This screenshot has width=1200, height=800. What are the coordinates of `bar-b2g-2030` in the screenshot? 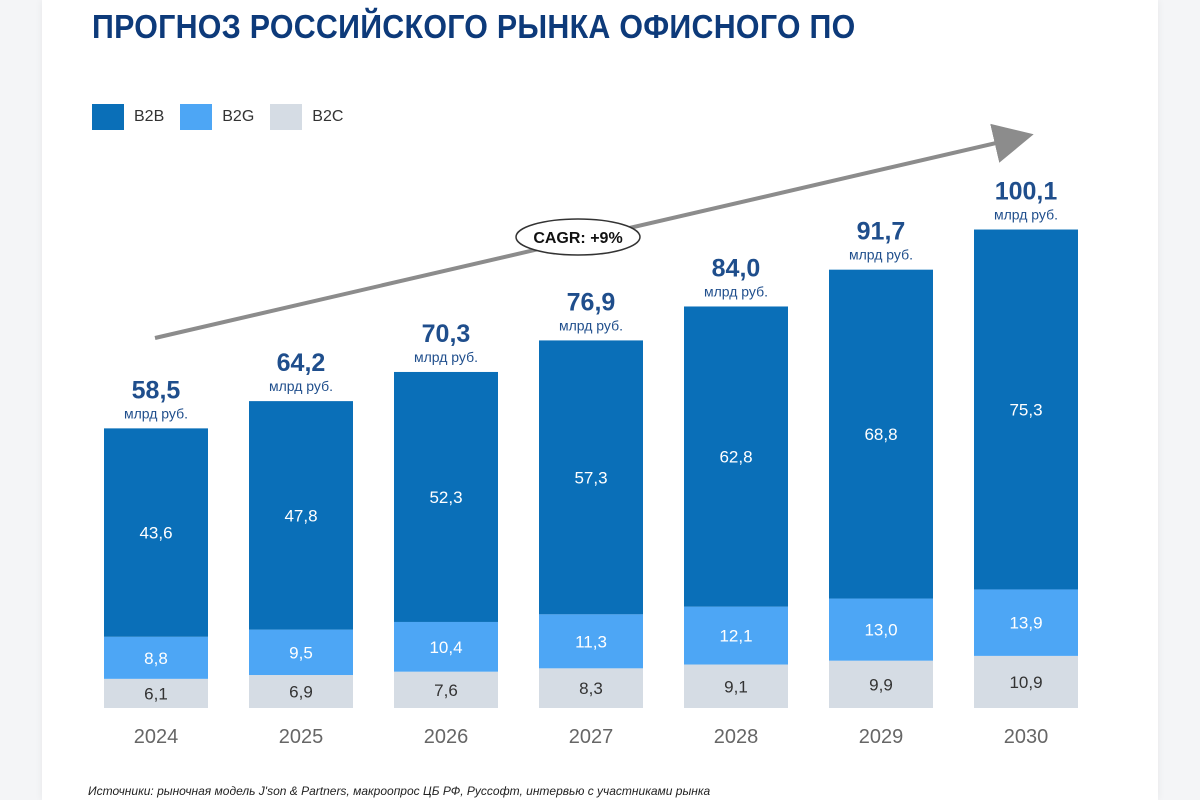 It's located at (1026, 622).